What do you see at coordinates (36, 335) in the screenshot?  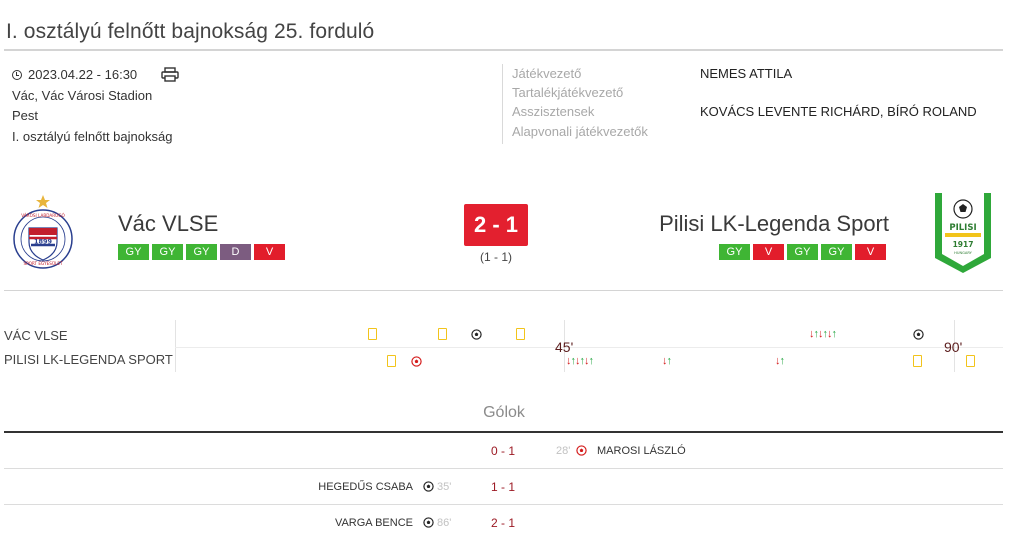 I see `timeline-home-label: VÁC VLSE` at bounding box center [36, 335].